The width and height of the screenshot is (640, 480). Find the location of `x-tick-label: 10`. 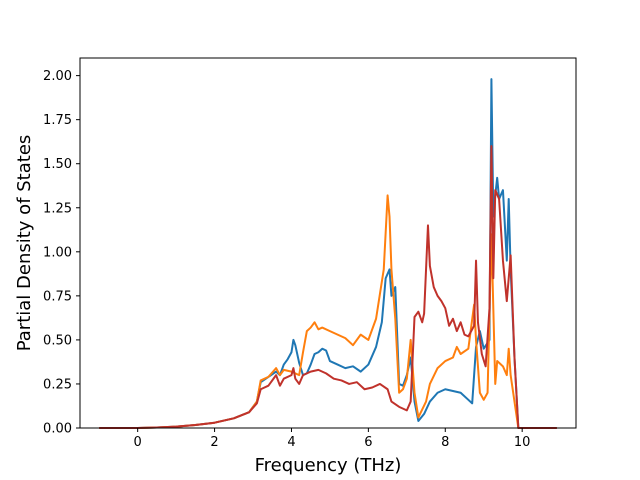

x-tick-label: 10 is located at coordinates (522, 442).